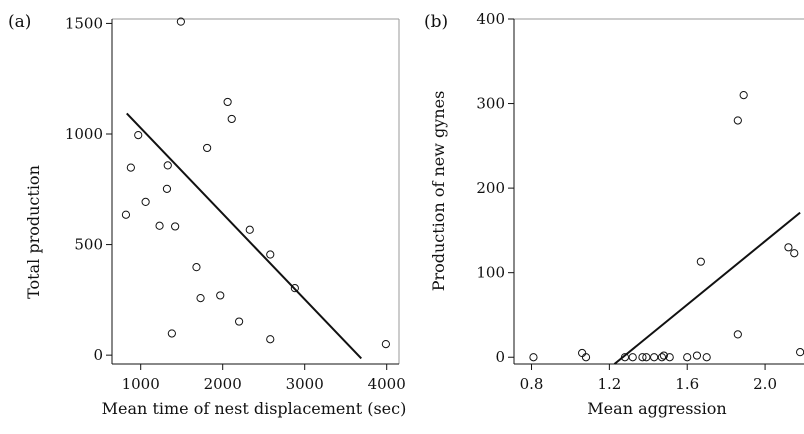  What do you see at coordinates (88, 245) in the screenshot?
I see `y-tick-label: 500` at bounding box center [88, 245].